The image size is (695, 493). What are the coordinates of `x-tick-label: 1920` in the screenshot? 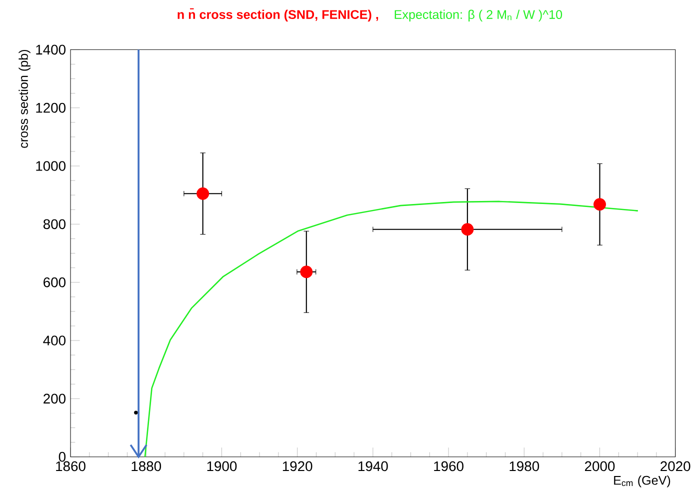 It's located at (297, 467).